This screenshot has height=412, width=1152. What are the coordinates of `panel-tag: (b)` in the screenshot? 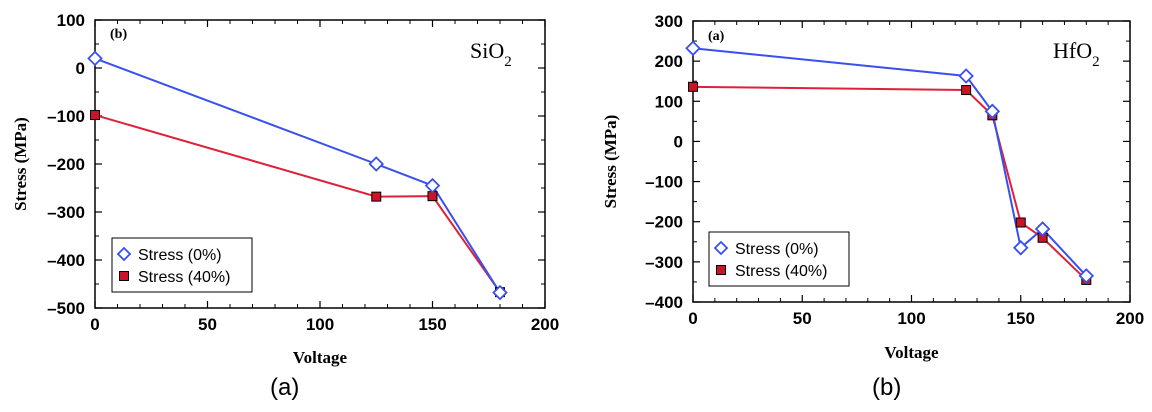 It's located at (118, 34).